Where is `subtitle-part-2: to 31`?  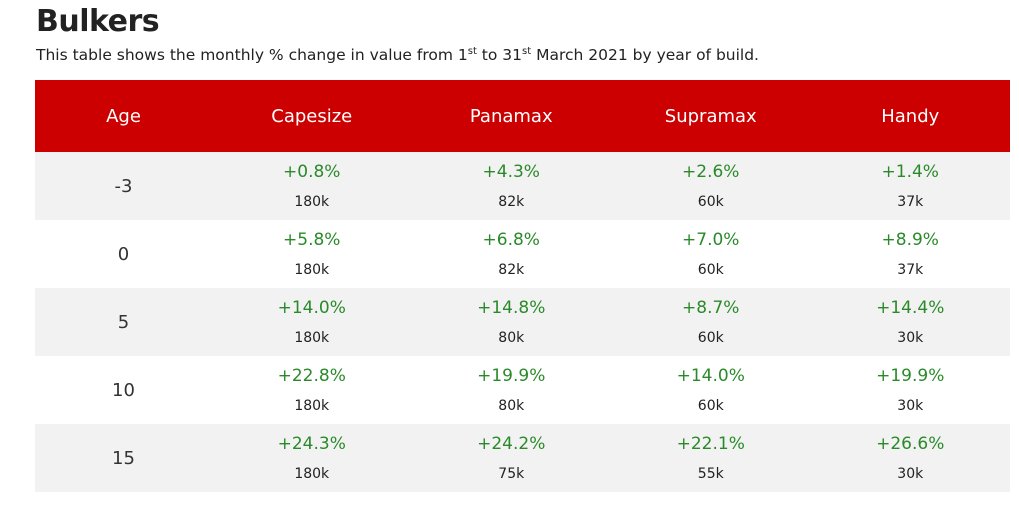
subtitle-part-2: to 31 is located at coordinates (499, 55).